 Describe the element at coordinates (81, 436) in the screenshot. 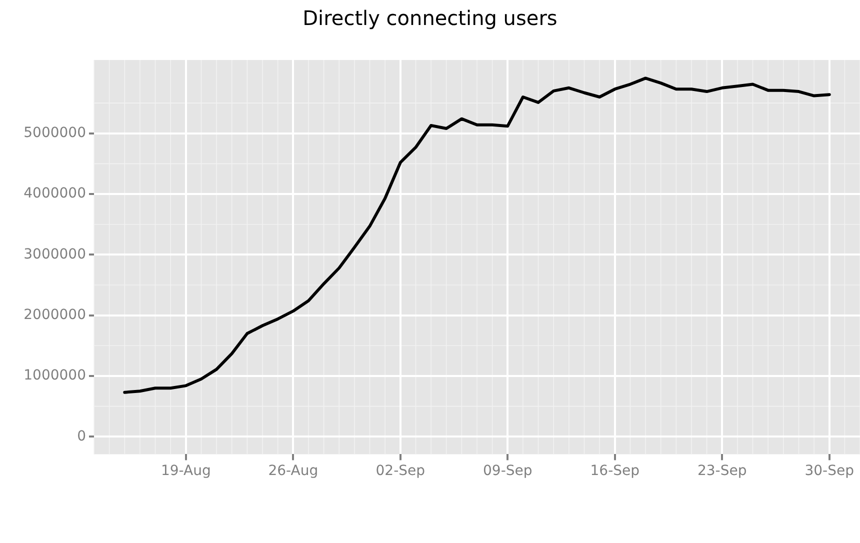

I see `y-tick-label: 0` at that location.